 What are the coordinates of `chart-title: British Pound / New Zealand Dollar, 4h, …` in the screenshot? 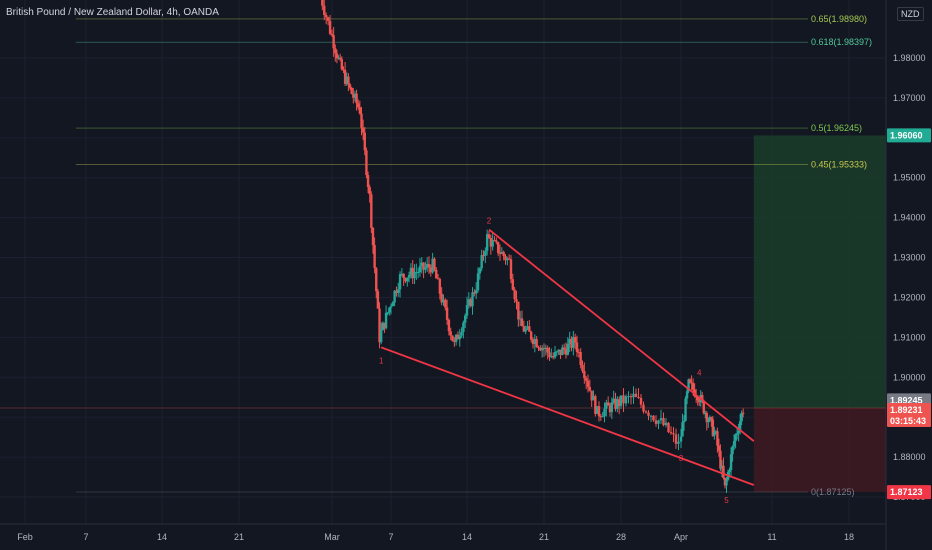 It's located at (112, 12).